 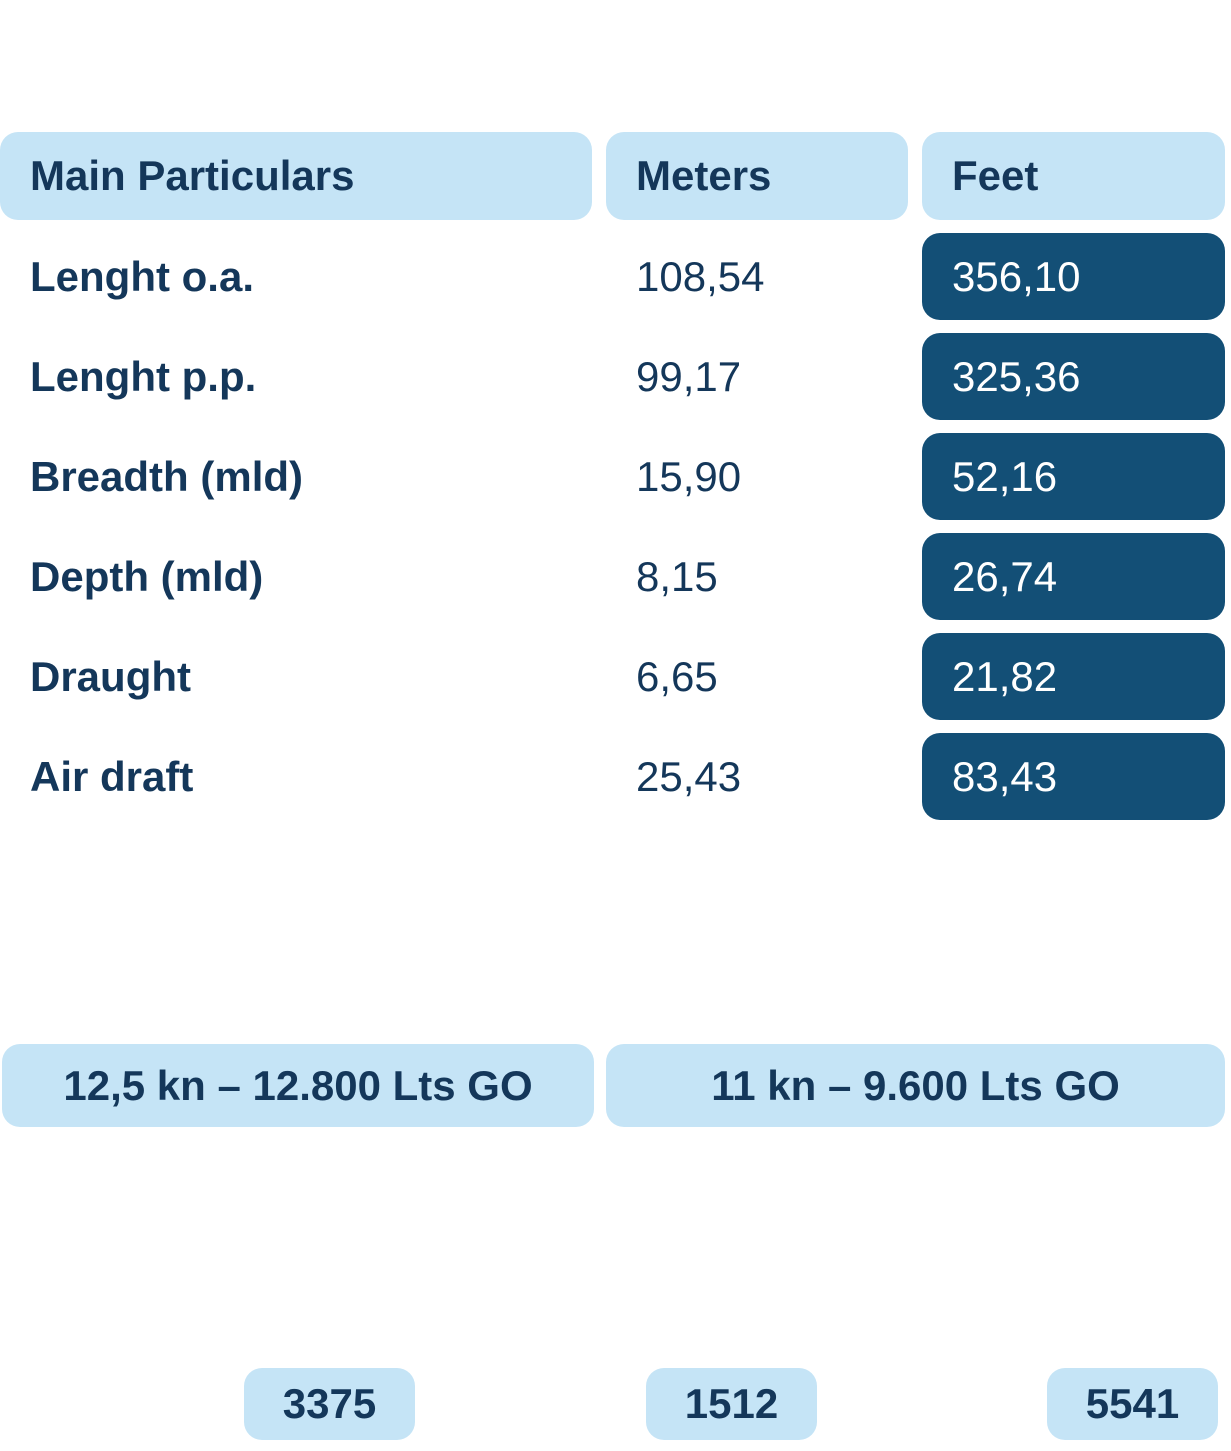 What do you see at coordinates (298, 1085) in the screenshot?
I see `speed-pill: 12,5 kn – 12.800 Lts GO` at bounding box center [298, 1085].